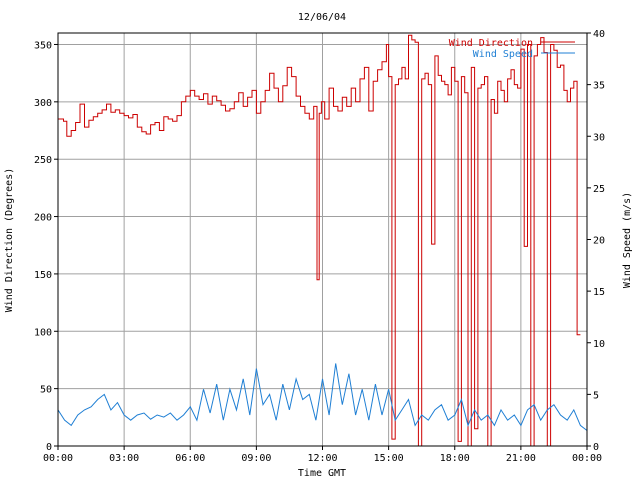  I want to click on x-axis-label: Time GMT, so click(322, 473).